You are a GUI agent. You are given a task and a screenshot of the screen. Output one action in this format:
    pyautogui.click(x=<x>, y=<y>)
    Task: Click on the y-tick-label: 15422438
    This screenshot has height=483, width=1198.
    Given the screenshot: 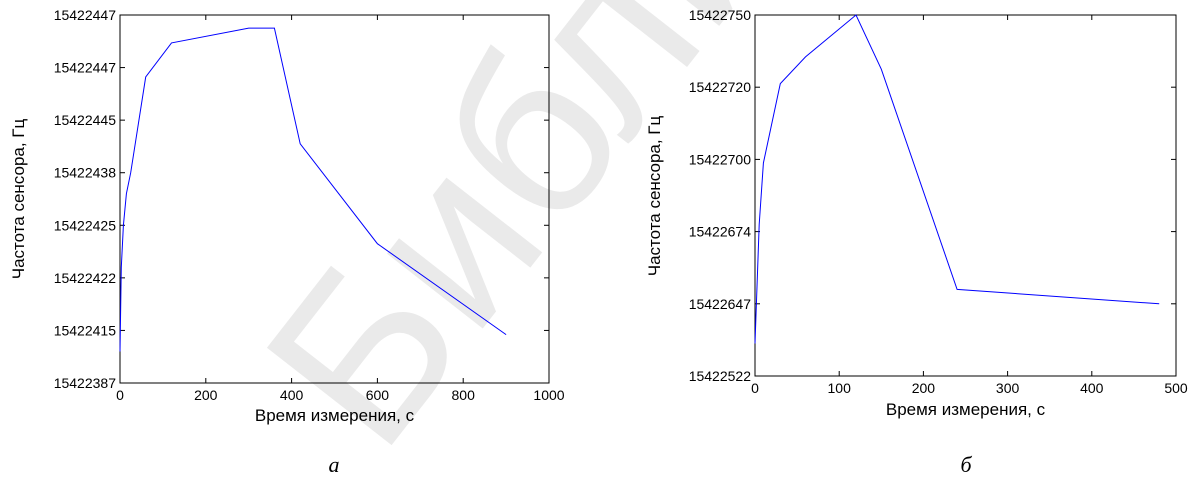 What is the action you would take?
    pyautogui.click(x=85, y=173)
    